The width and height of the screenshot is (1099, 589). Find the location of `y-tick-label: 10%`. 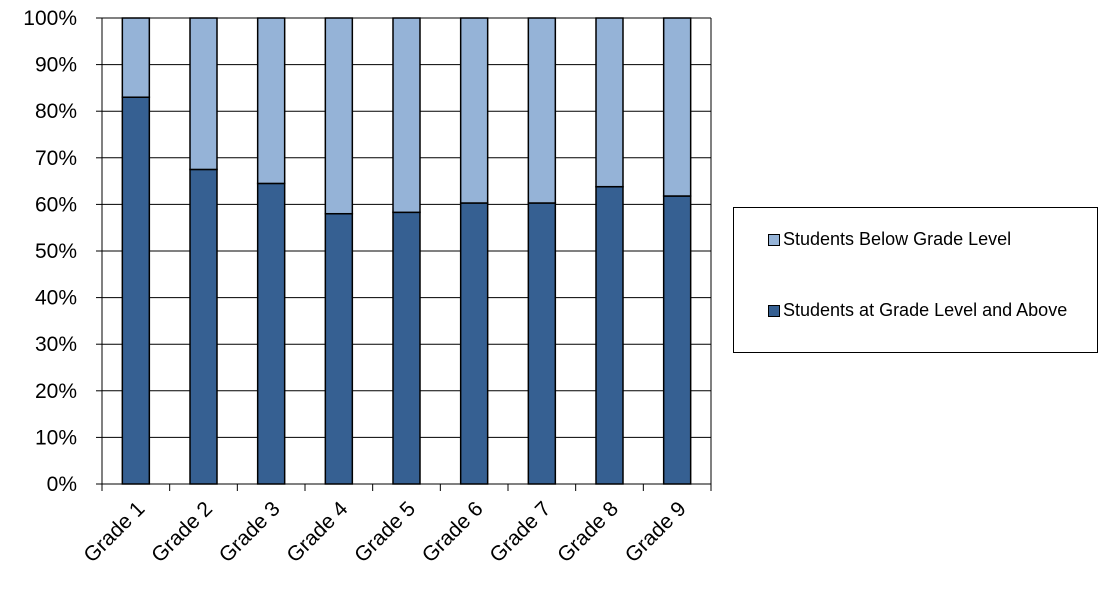

y-tick-label: 10% is located at coordinates (56, 437).